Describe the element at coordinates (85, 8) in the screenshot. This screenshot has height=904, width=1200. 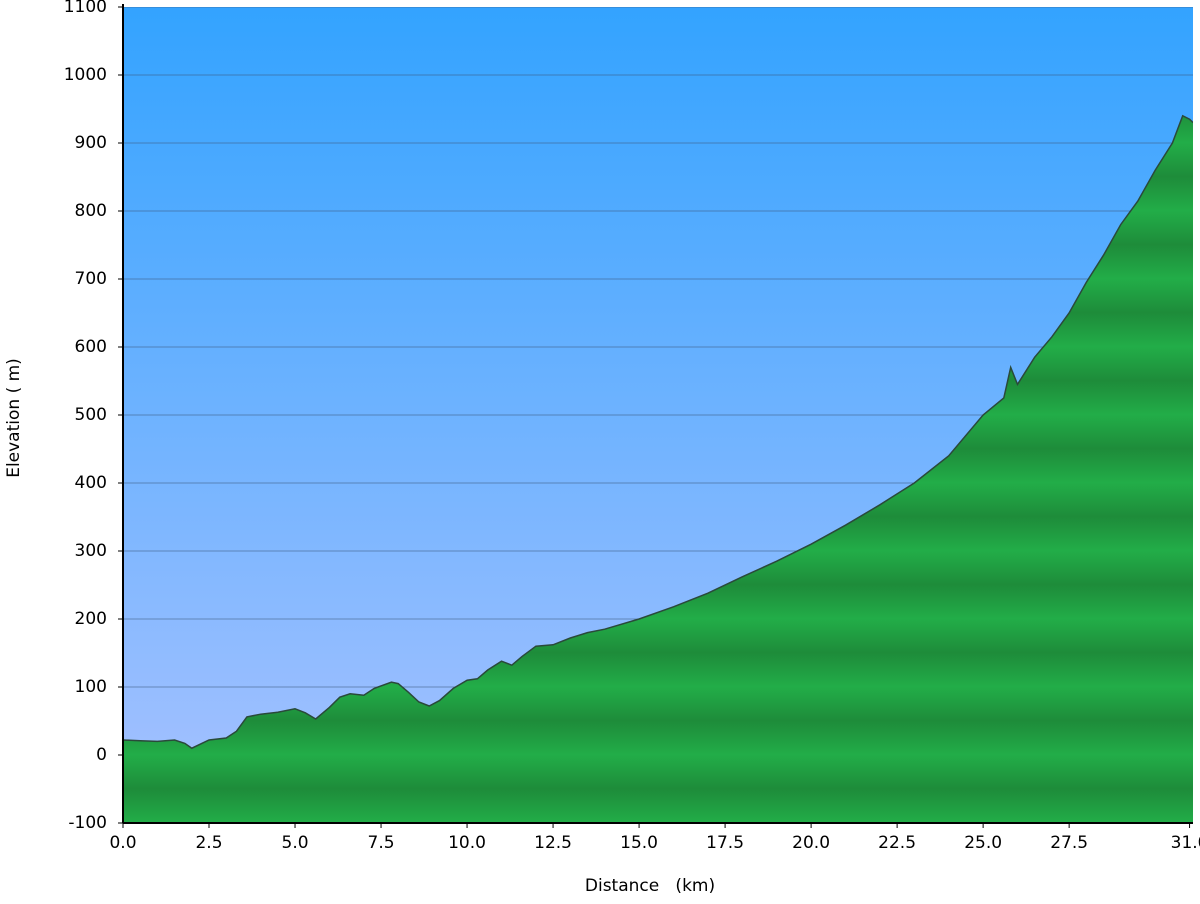
I see `y-tick-label: 1100` at that location.